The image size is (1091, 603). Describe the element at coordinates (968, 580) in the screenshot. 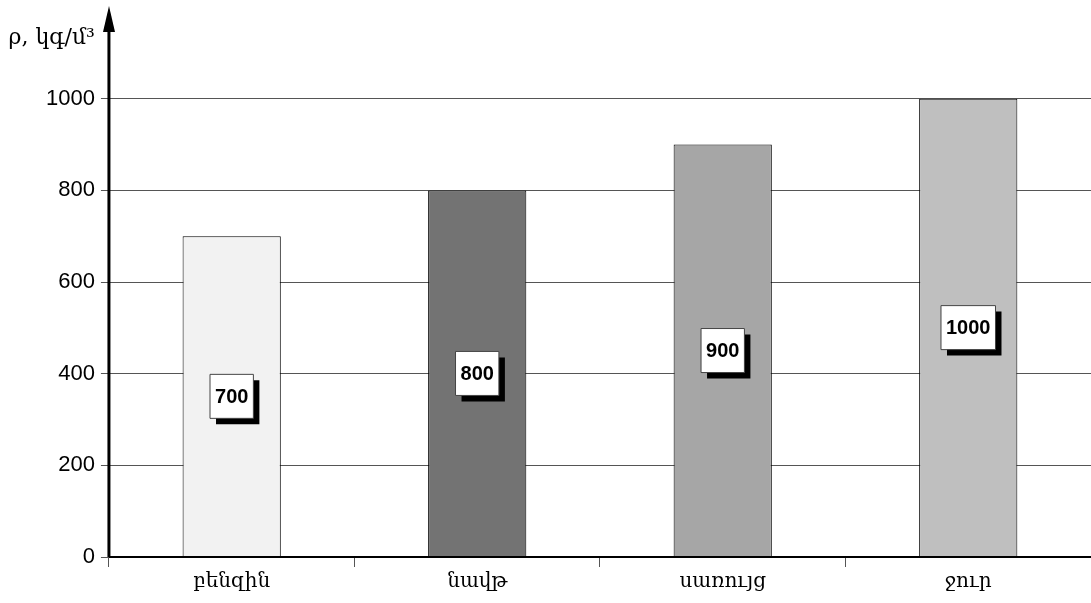

I see `x-tick-label: ջուր` at that location.